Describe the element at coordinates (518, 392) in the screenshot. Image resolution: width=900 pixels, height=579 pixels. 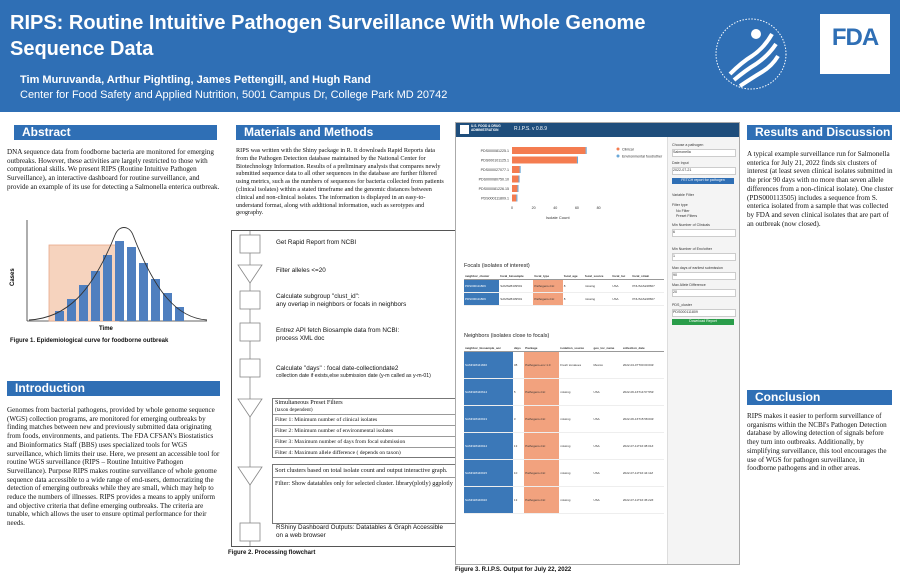
I see `table-cell: 5` at that location.